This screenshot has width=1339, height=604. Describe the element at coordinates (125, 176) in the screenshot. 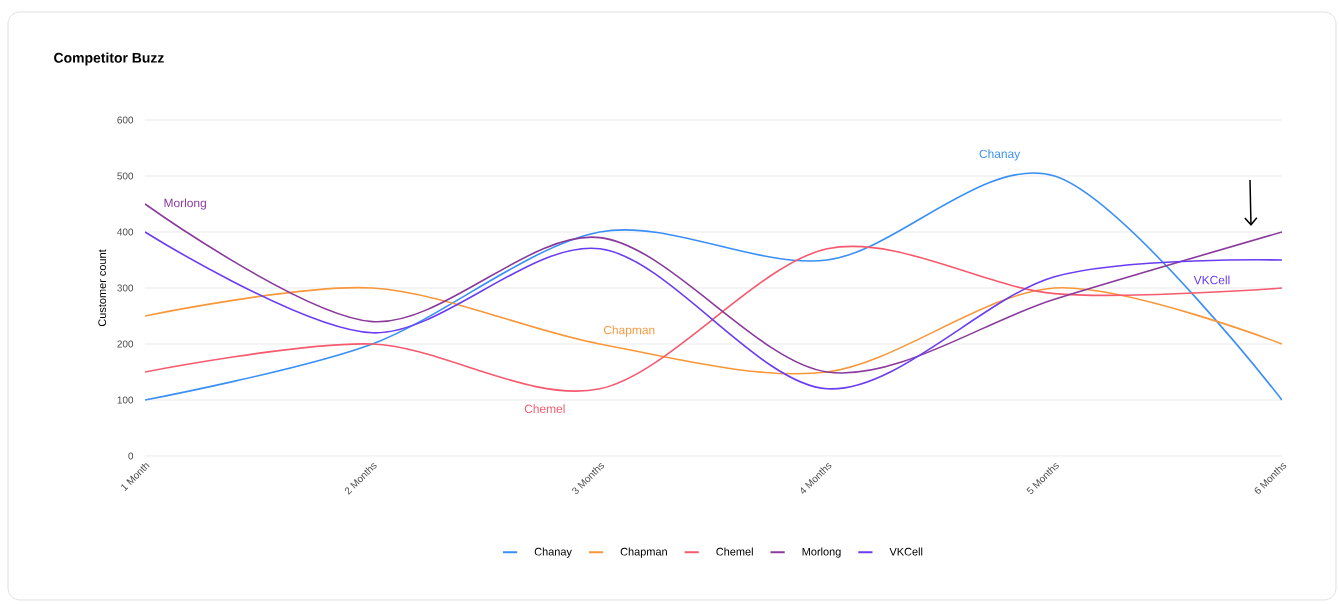

I see `y-tick-label: 500` at that location.